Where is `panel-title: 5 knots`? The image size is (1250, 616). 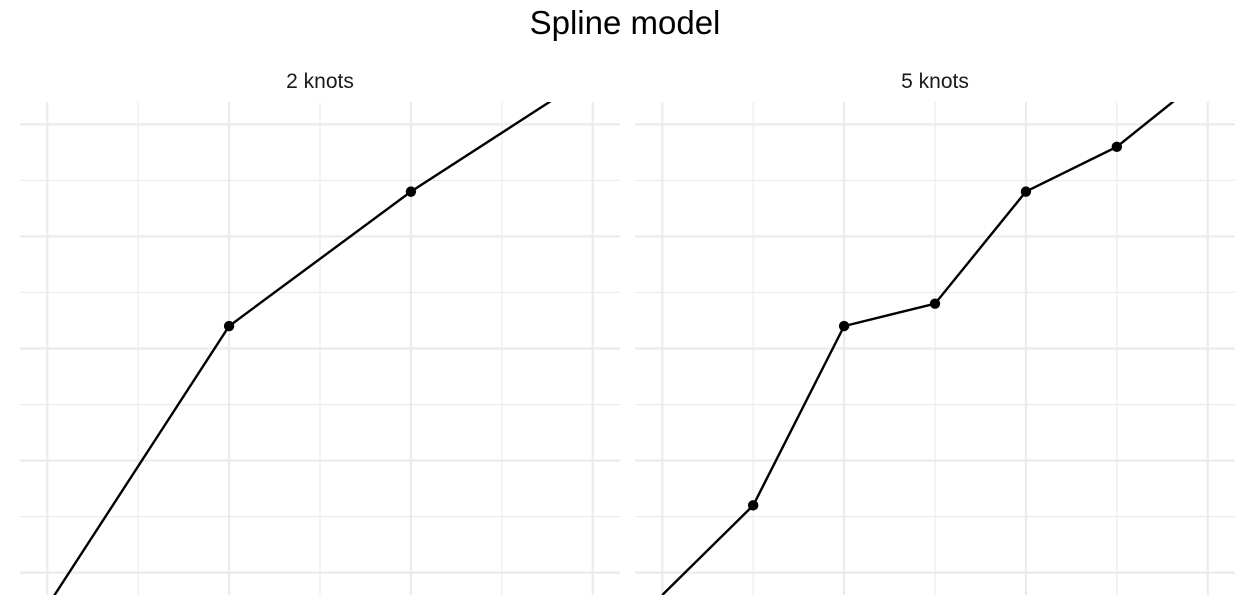 panel-title: 5 knots is located at coordinates (935, 81).